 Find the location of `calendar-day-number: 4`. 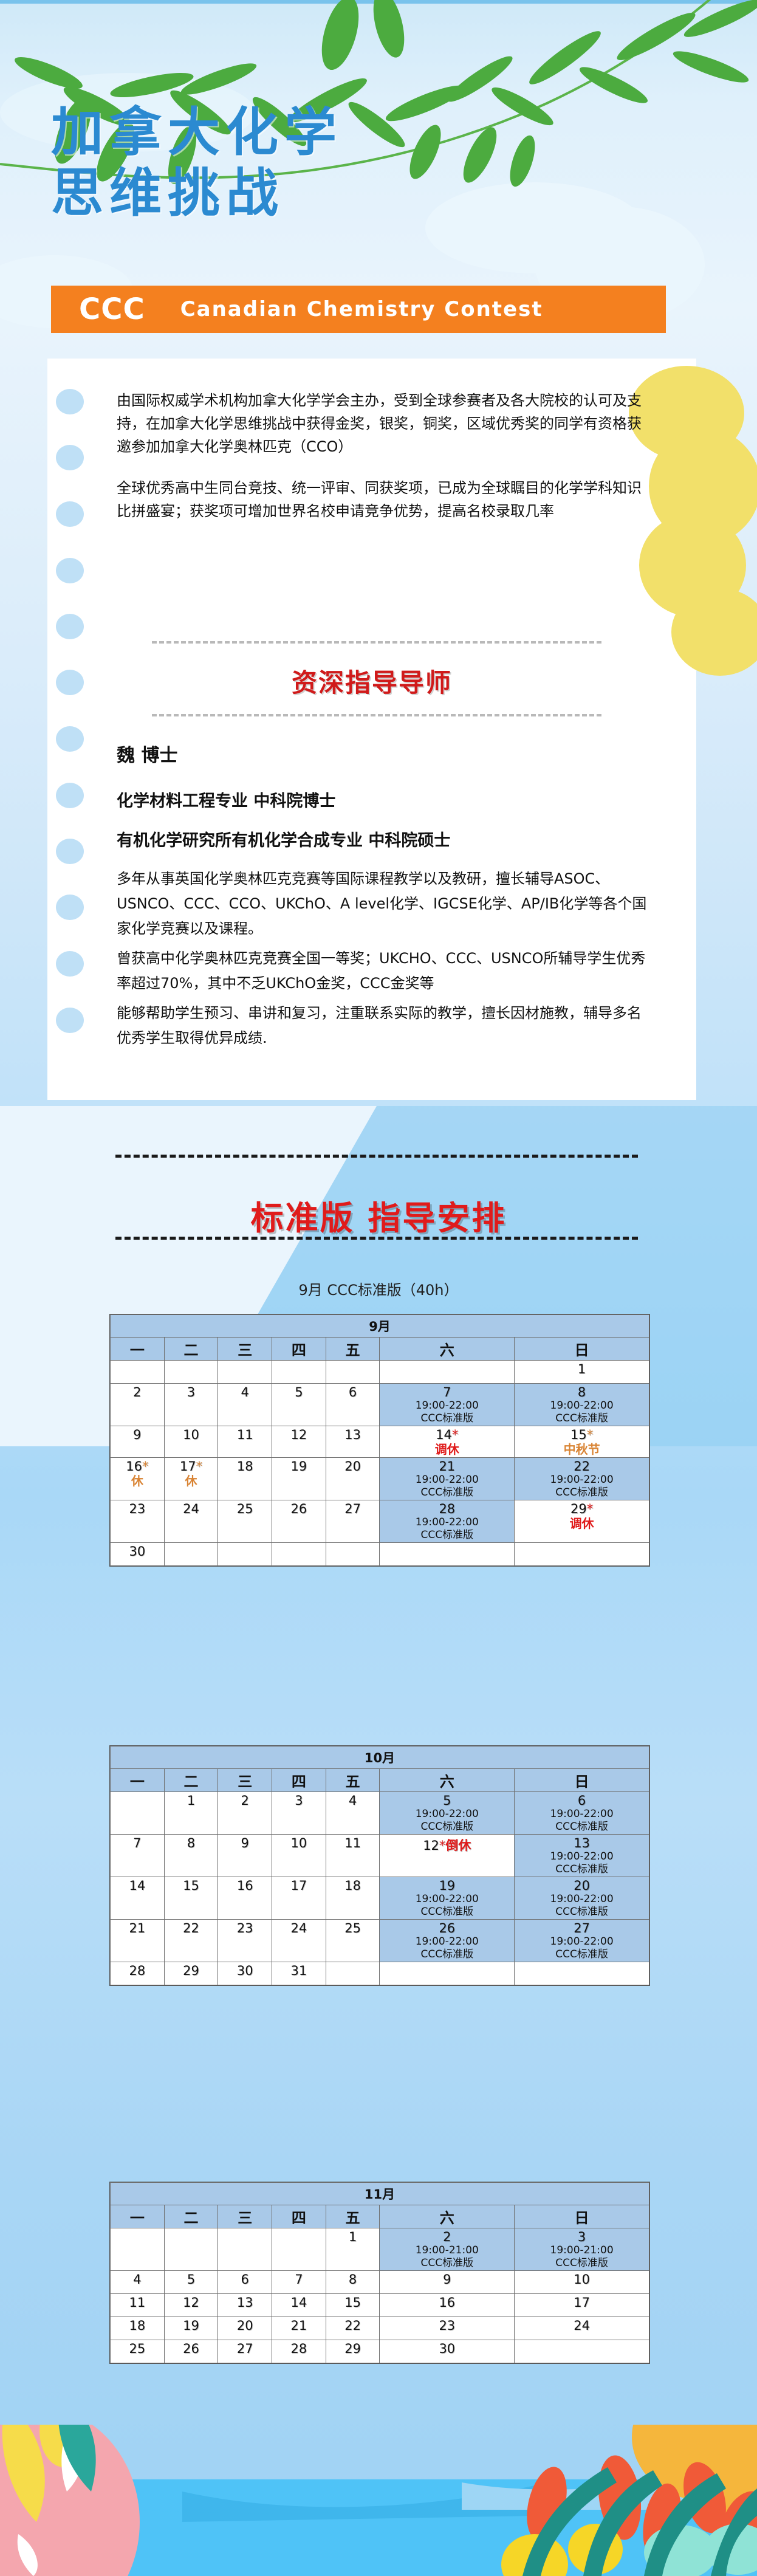

calendar-day-number: 4 is located at coordinates (137, 2279).